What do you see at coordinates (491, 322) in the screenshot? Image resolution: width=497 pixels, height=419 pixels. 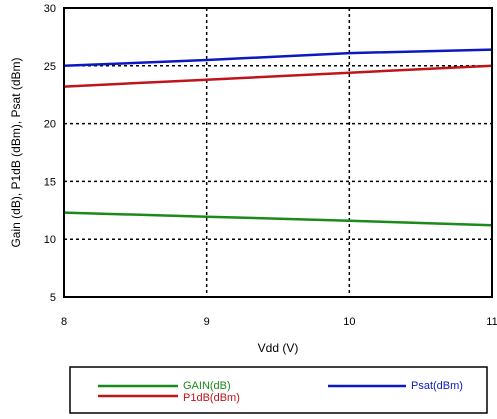 I see `x-tick-label: 11` at bounding box center [491, 322].